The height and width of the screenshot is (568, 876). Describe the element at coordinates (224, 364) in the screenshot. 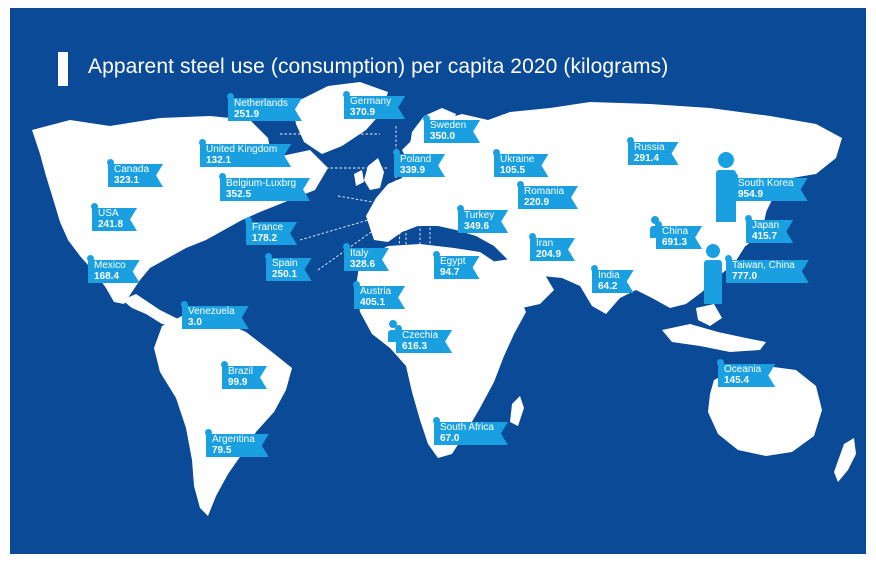

I see `brazil-marker-dot` at that location.